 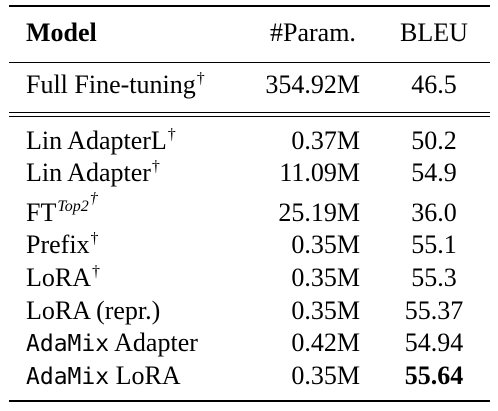 What do you see at coordinates (434, 342) in the screenshot?
I see `row-bleu: 54.94` at bounding box center [434, 342].